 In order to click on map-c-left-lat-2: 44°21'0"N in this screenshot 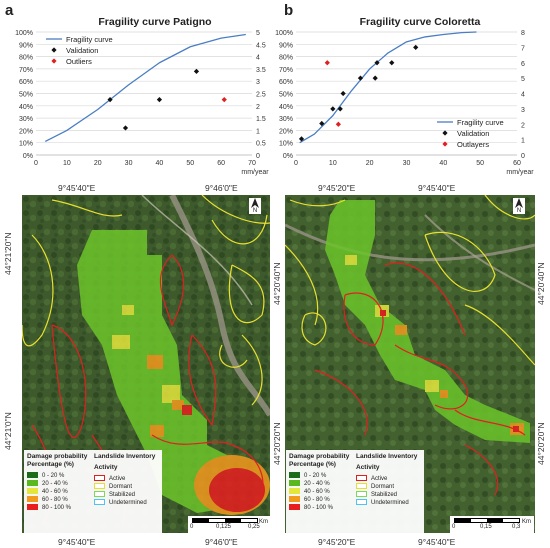, I will do `click(8, 431)`.